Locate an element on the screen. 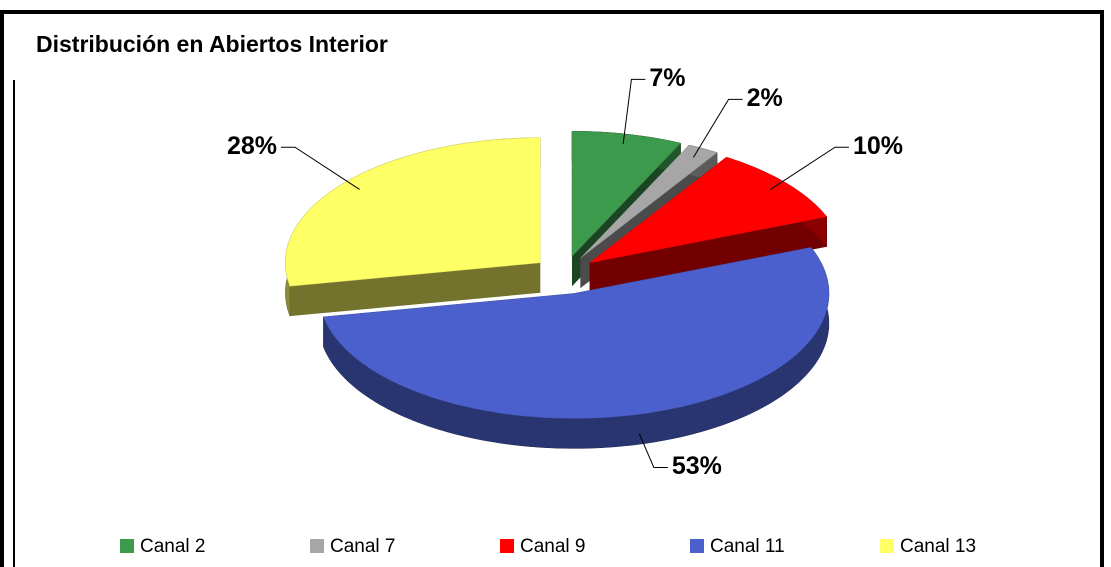 This screenshot has height=567, width=1111. data-label: 7% is located at coordinates (667, 78).